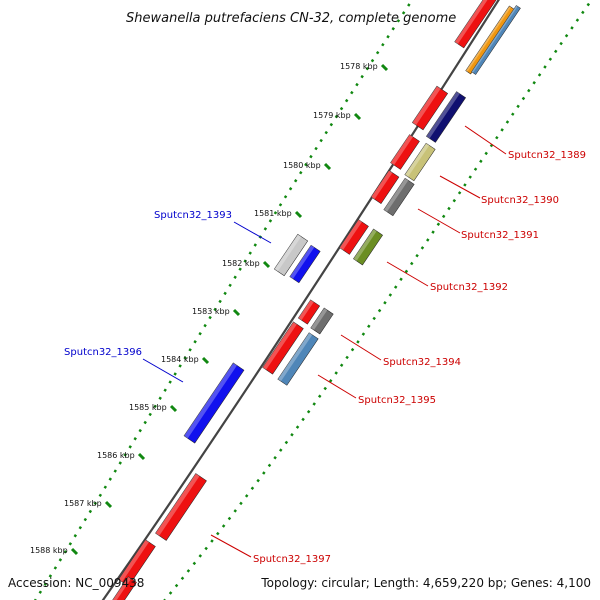  Describe the element at coordinates (180, 359) in the screenshot. I see `kbp-tick-label: 1584 kbp` at that location.